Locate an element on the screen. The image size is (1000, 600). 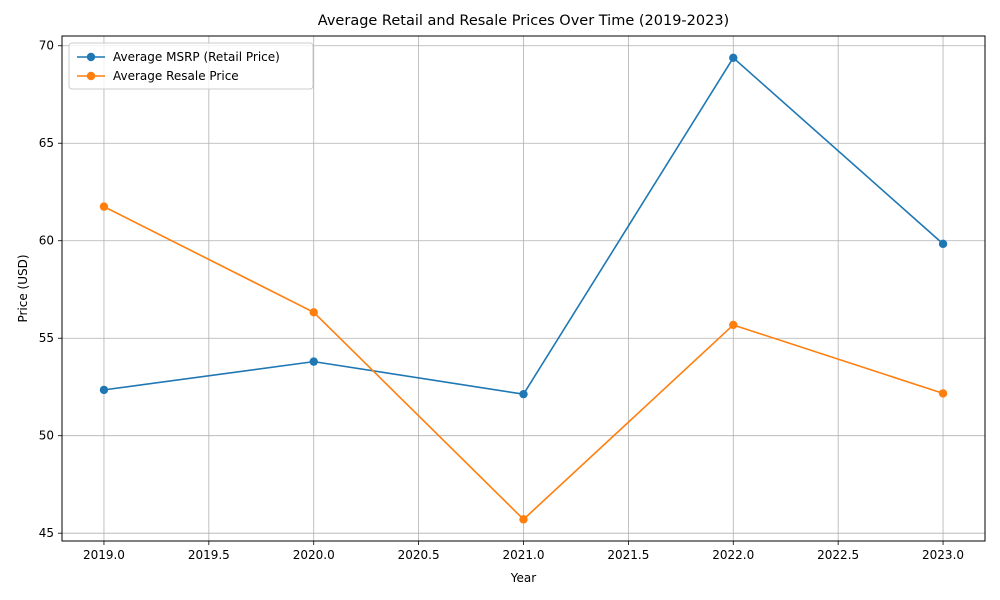
y-tick-label: 65 is located at coordinates (46, 143).